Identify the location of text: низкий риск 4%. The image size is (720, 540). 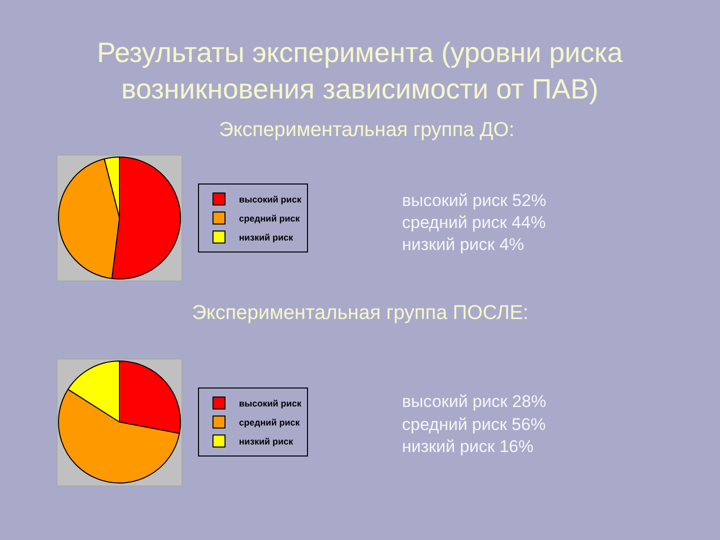
(463, 244).